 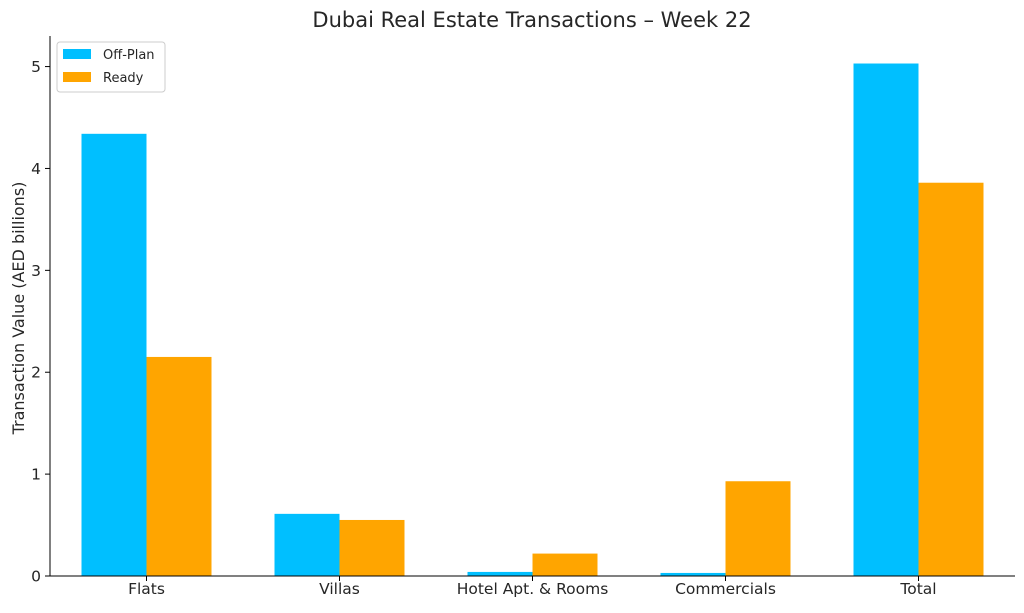 I want to click on chart-title: Dubai Real Estate Transactions – Week 22, so click(x=531, y=20).